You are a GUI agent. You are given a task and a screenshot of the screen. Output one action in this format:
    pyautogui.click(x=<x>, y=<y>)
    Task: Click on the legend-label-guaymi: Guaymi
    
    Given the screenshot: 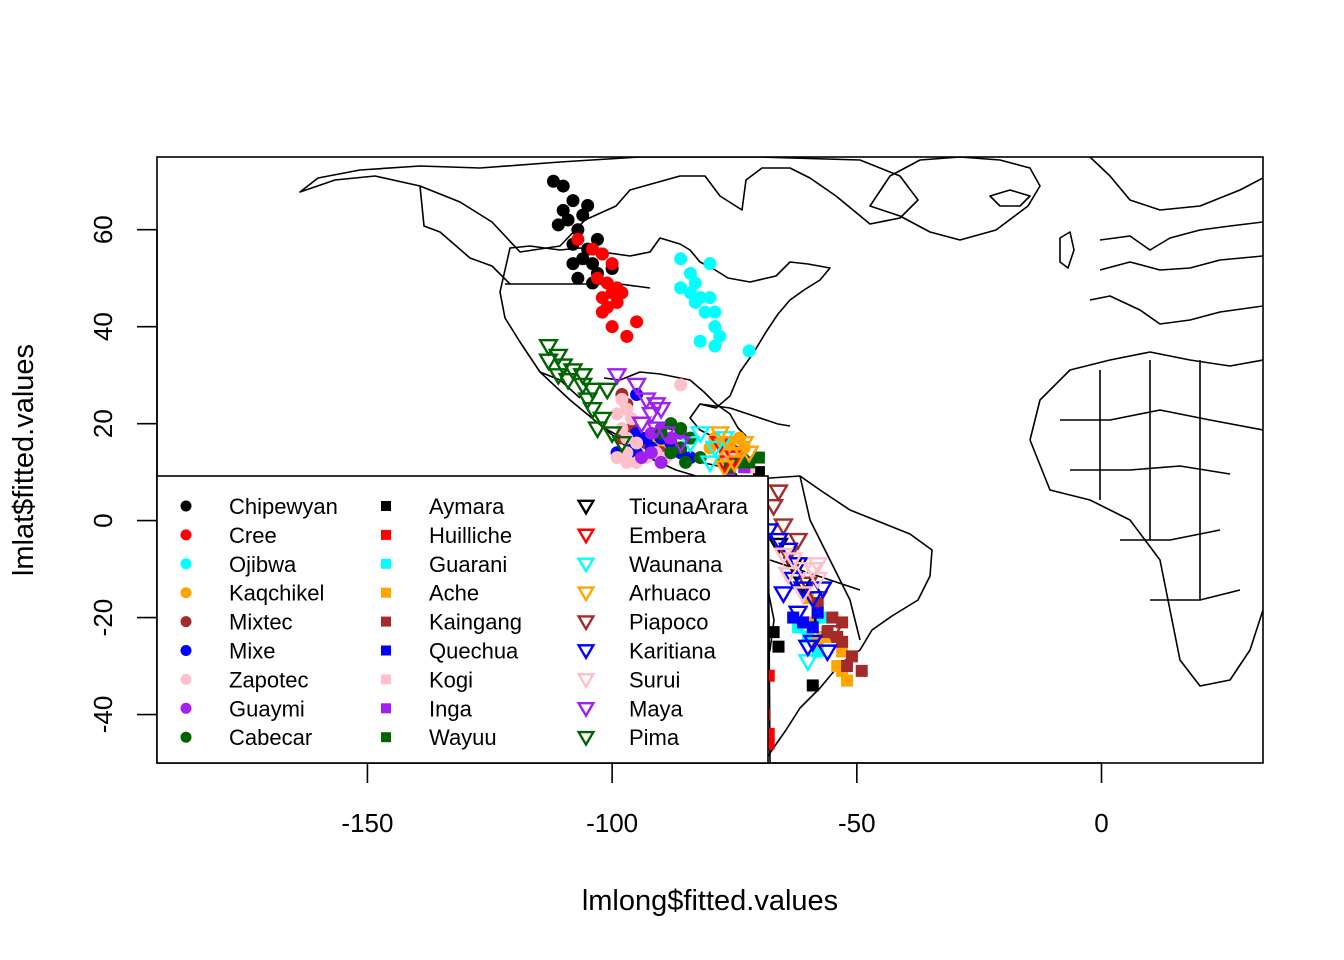 What is the action you would take?
    pyautogui.click(x=267, y=708)
    